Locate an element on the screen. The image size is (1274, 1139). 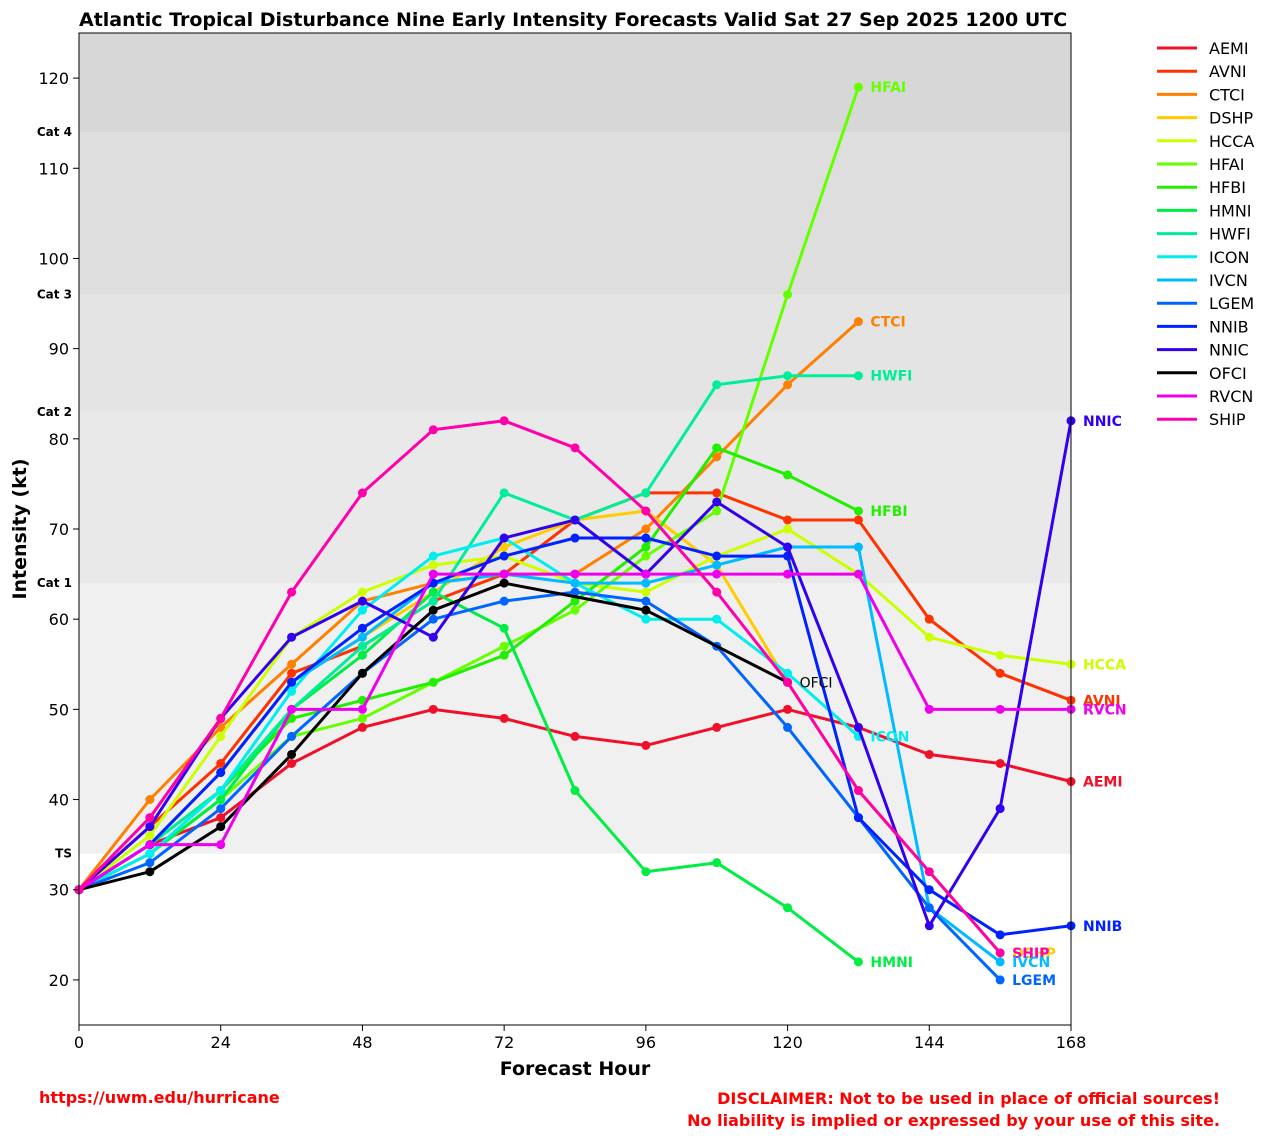
legend-label-hcca: HCCA is located at coordinates (1231, 141).